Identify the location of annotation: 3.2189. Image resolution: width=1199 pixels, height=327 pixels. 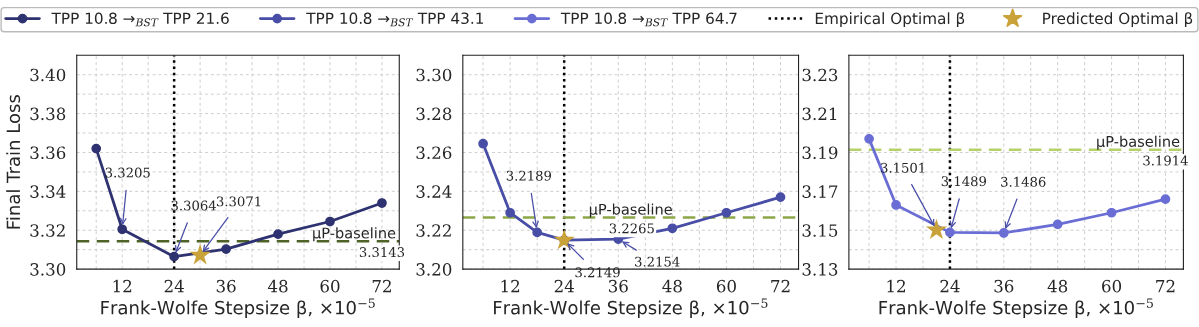
(529, 175).